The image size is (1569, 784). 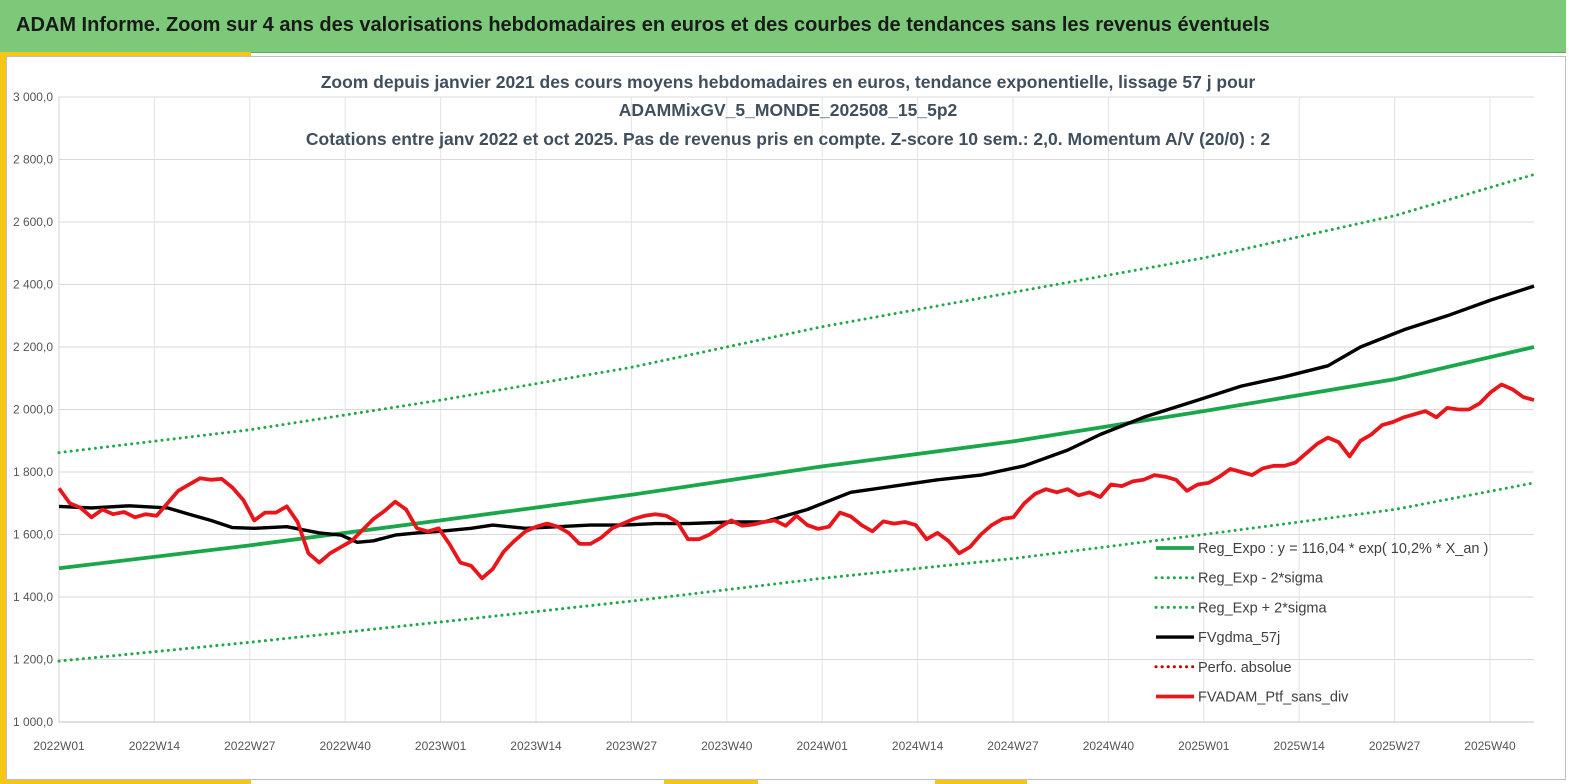 What do you see at coordinates (1109, 746) in the screenshot?
I see `x-tick-label: 2024W40` at bounding box center [1109, 746].